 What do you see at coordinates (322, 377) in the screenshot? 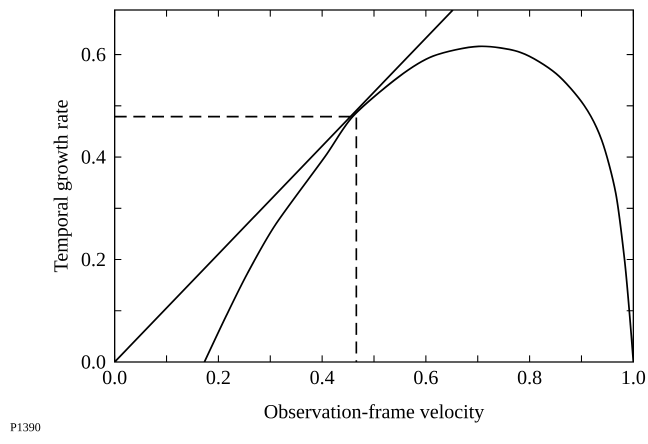
I see `x-tick-label: 0.4` at bounding box center [322, 377].